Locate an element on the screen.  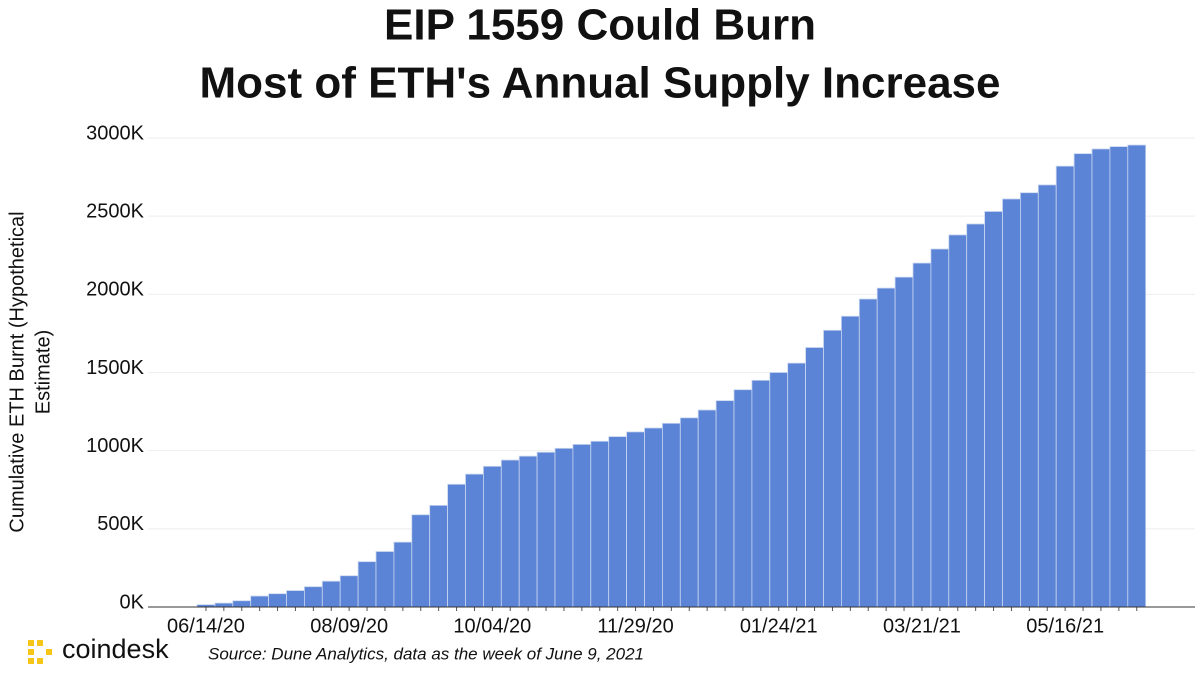
y-axis-label-line: Cumulative ETH Burnt (Hypothetical is located at coordinates (17, 371).